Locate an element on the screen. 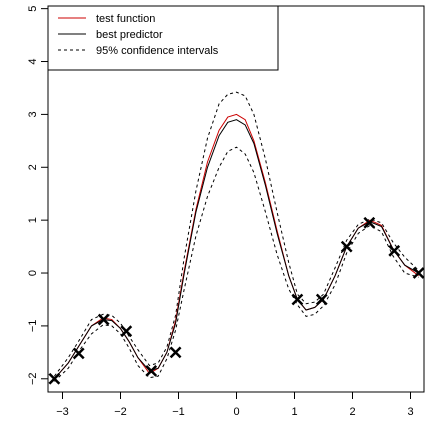 The height and width of the screenshot is (430, 425). legend-label: best predictor is located at coordinates (129, 35).